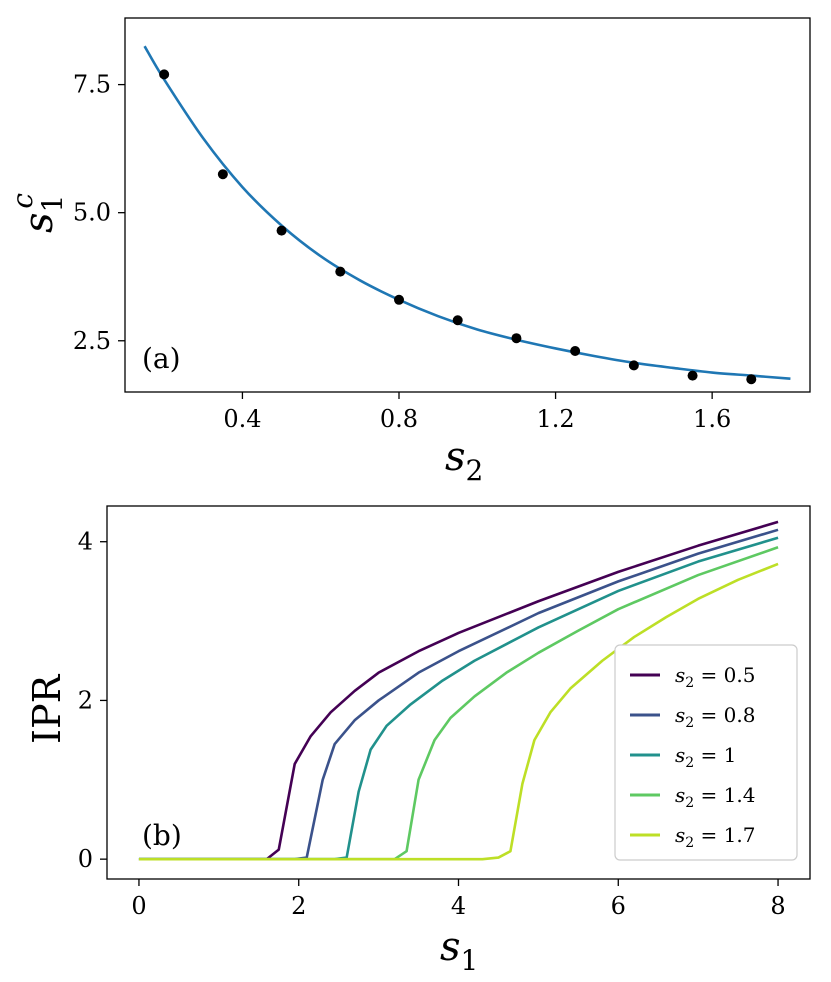 The height and width of the screenshot is (982, 831). Describe the element at coordinates (138, 906) in the screenshot. I see `panel-b-x-tick-label: 0` at that location.